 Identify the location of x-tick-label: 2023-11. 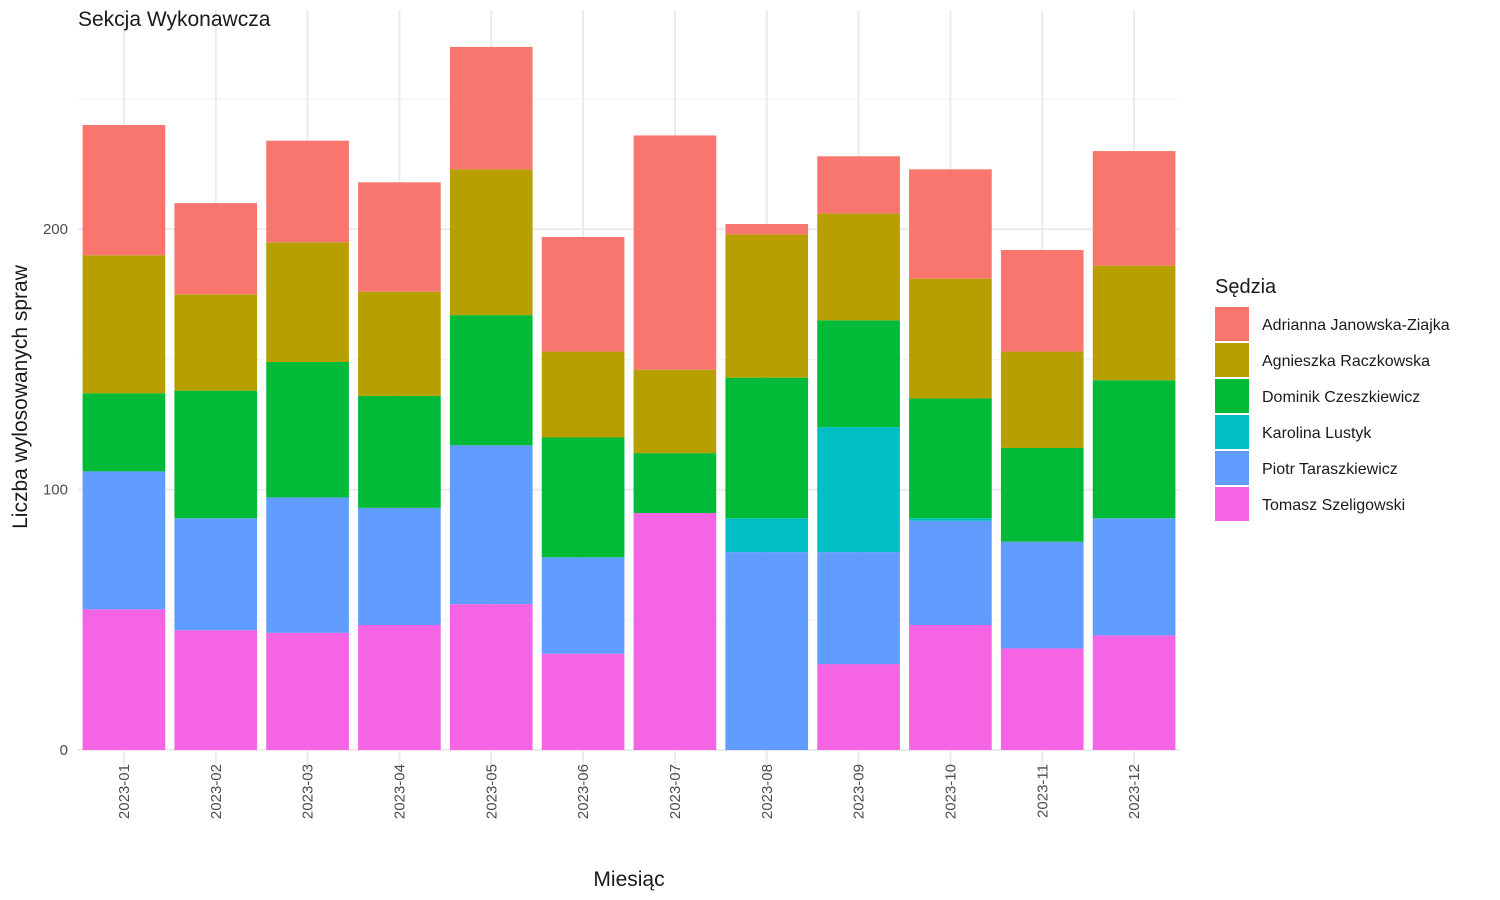
(1042, 791).